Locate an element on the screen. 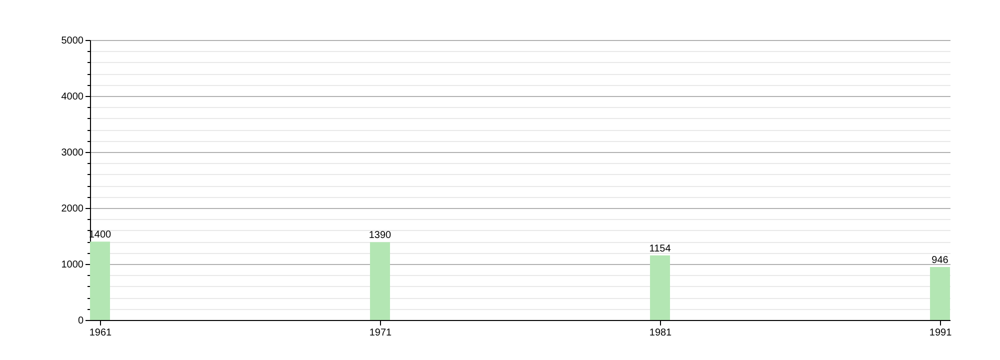 This screenshot has height=360, width=1000. x-tick-label: 1981 is located at coordinates (660, 333).